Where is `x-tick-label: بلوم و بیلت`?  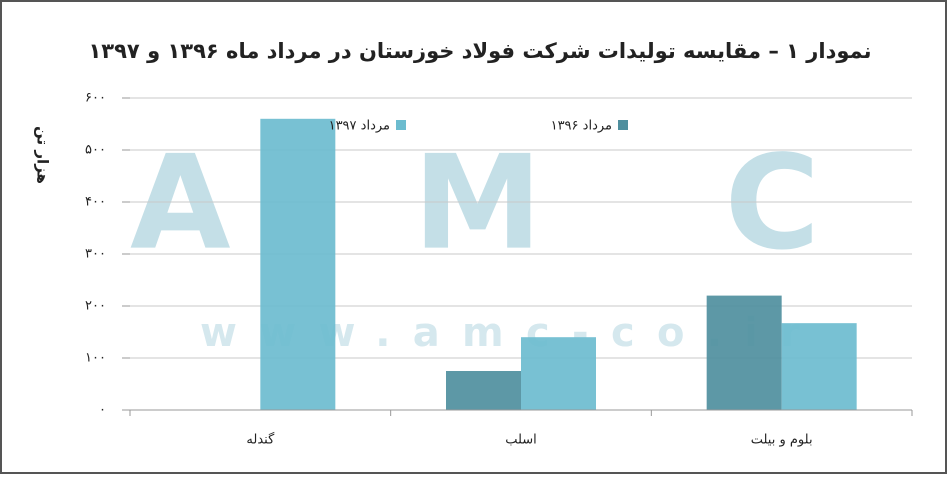
x-tick-label: بلوم و بیلت is located at coordinates (782, 440).